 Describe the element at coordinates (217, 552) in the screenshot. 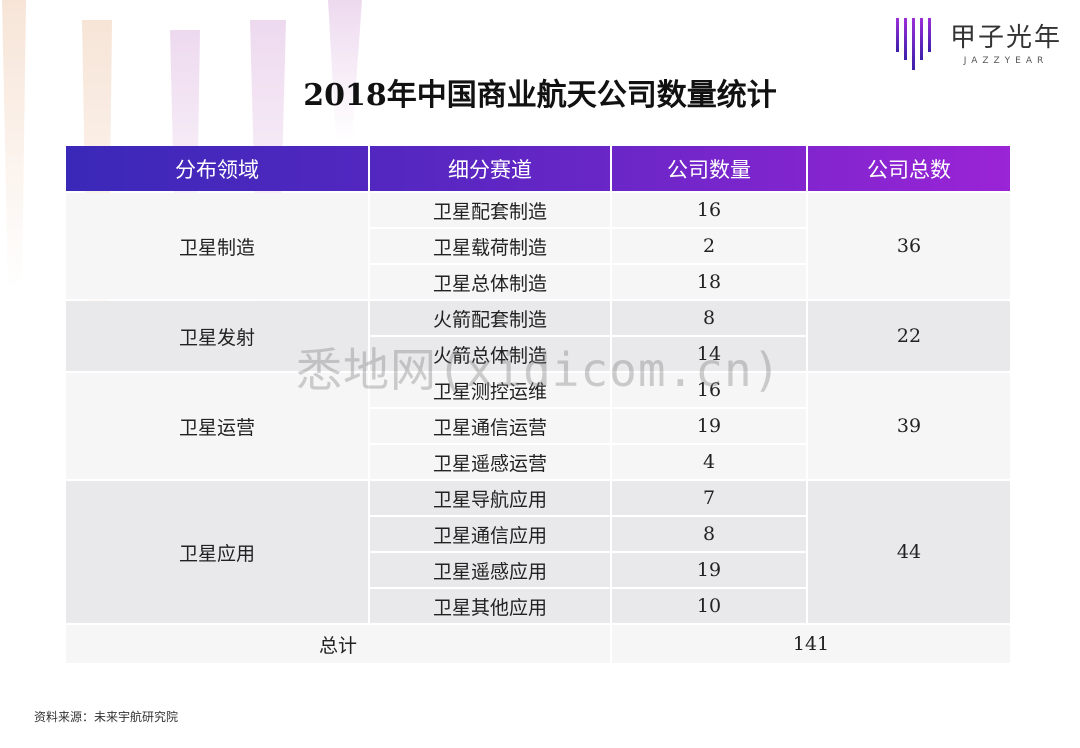

I see `domain-cell: 卫星应用` at that location.